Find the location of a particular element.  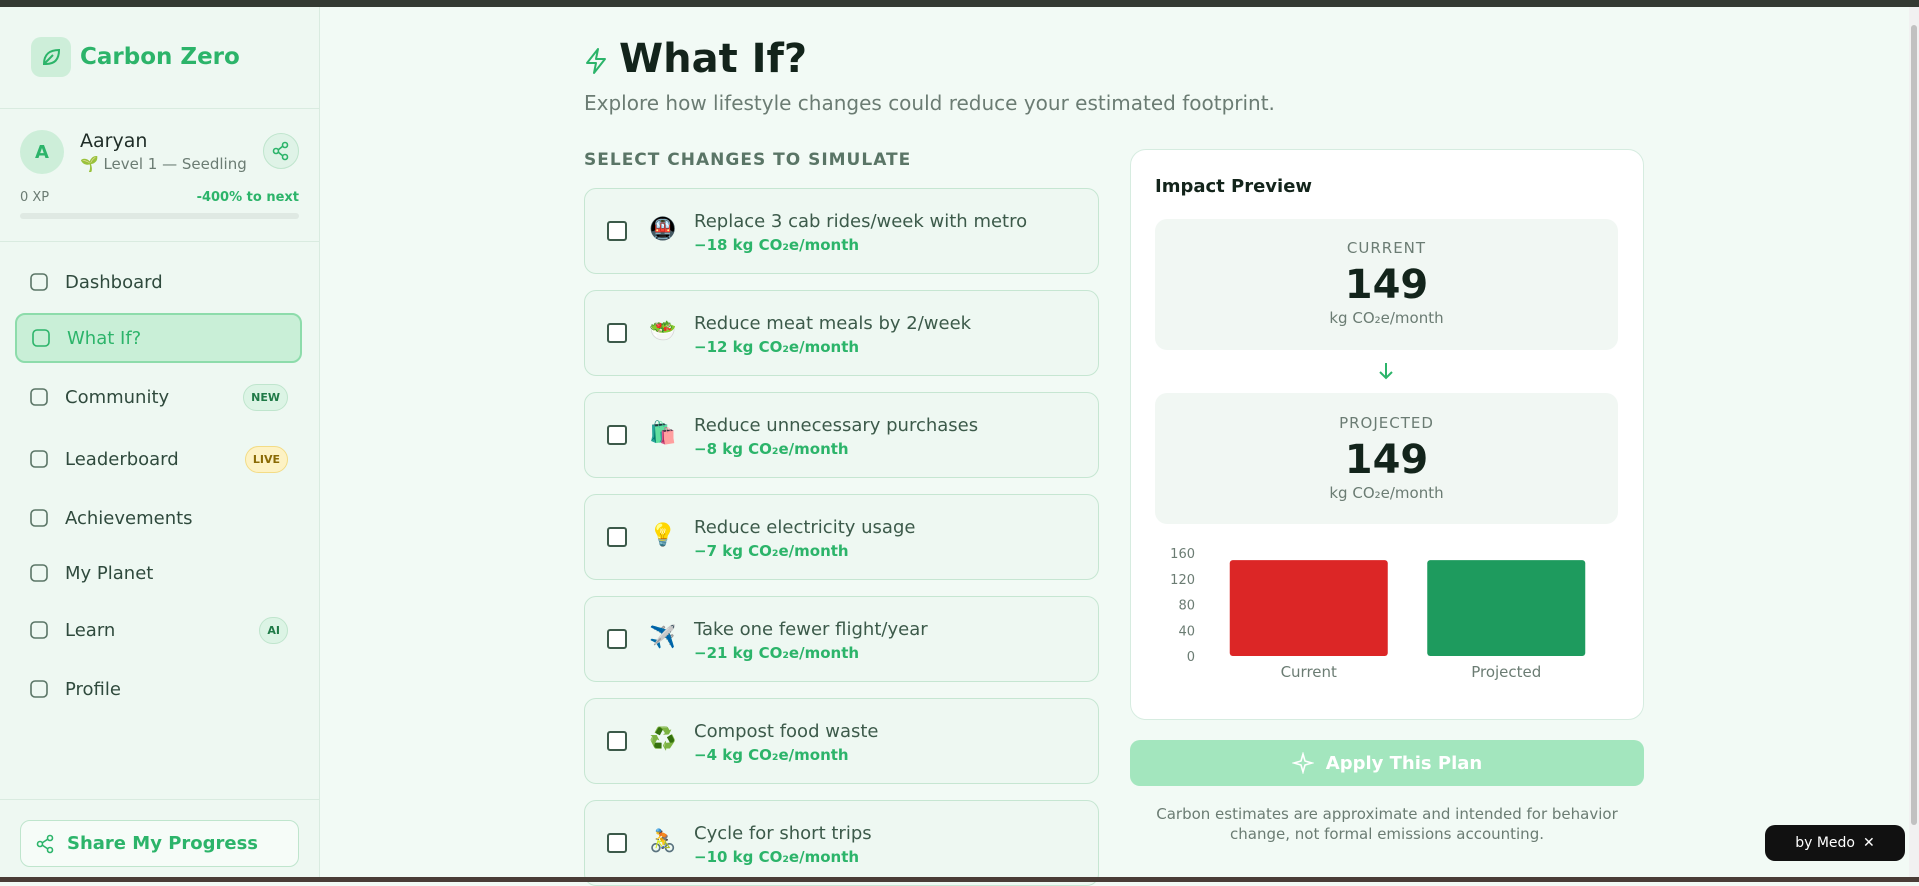

medo-label: by Medo is located at coordinates (1825, 843).